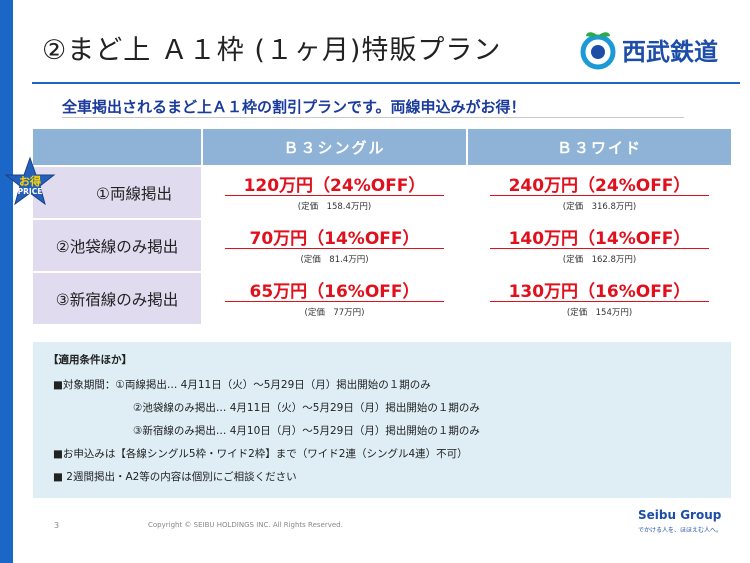 The height and width of the screenshot is (563, 750). What do you see at coordinates (57, 525) in the screenshot?
I see `page-number: 3` at bounding box center [57, 525].